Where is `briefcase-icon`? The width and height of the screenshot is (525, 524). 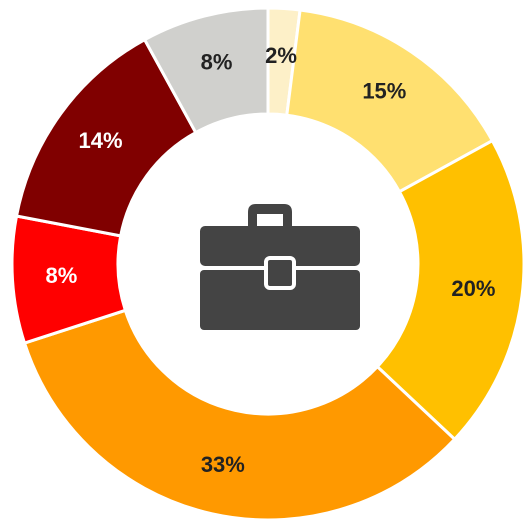
briefcase-icon is located at coordinates (280, 267).